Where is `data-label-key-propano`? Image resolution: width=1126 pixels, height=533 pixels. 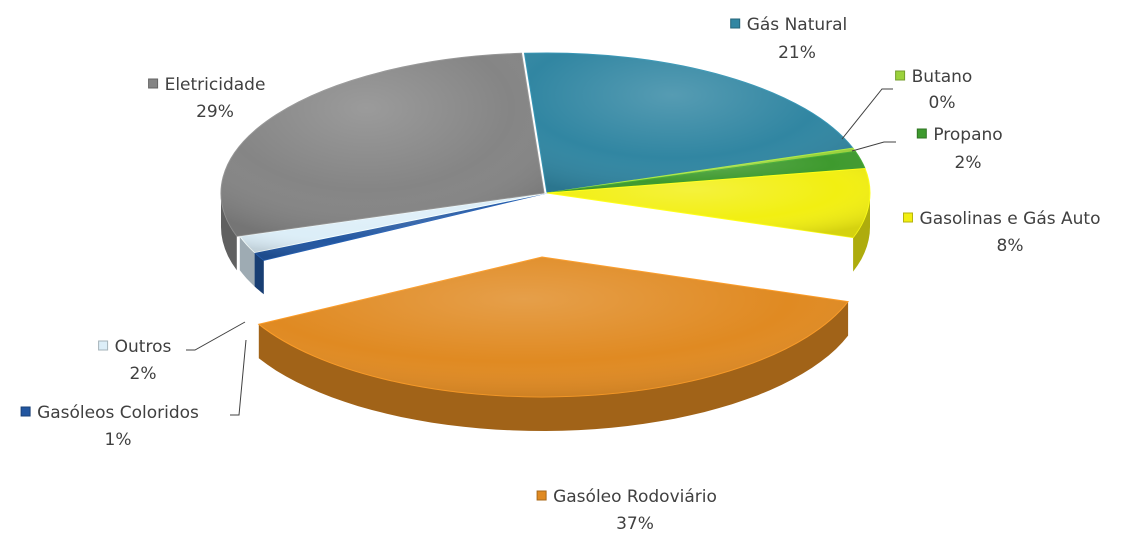 data-label-key-propano is located at coordinates (921, 133).